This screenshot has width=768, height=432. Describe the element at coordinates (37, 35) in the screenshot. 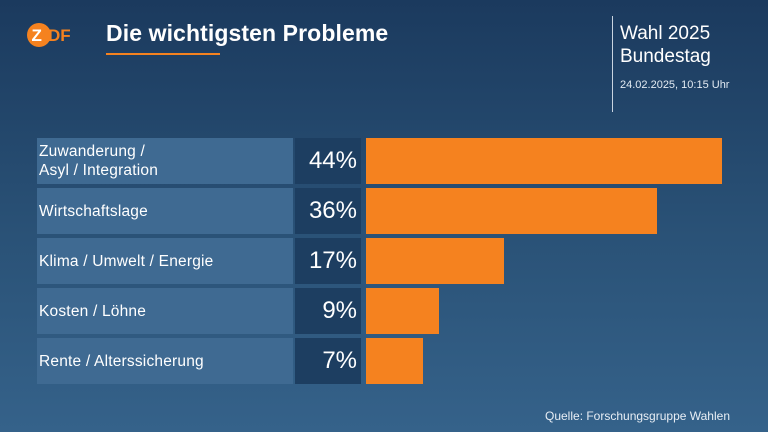

I see `svg-text: Z` at that location.